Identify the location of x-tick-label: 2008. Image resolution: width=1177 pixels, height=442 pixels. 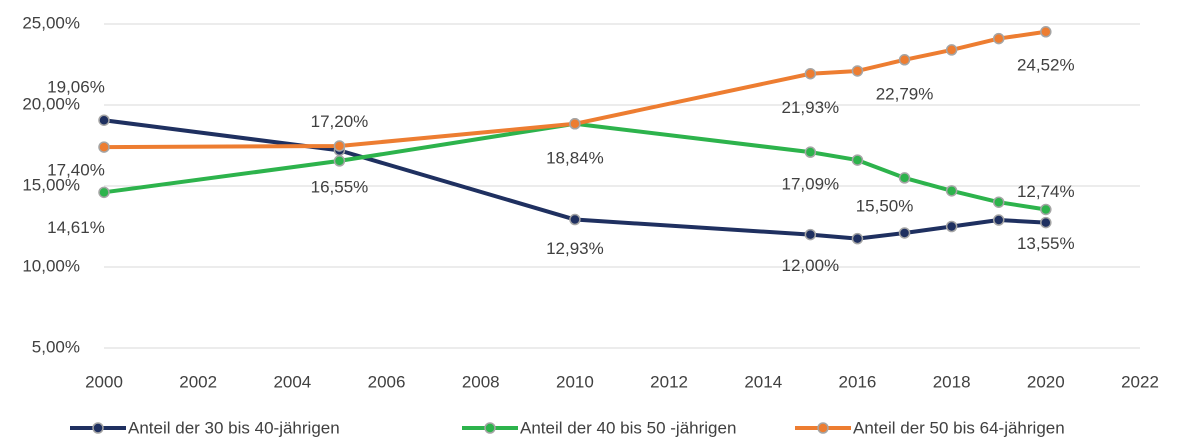
(481, 381).